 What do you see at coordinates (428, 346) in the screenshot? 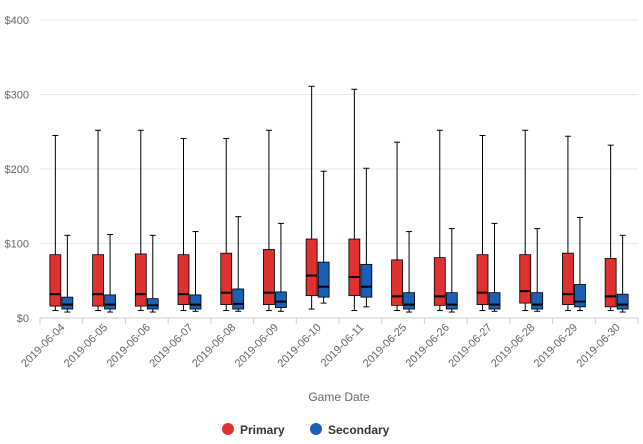
I see `x-tick-label: 2019-06-26` at bounding box center [428, 346].